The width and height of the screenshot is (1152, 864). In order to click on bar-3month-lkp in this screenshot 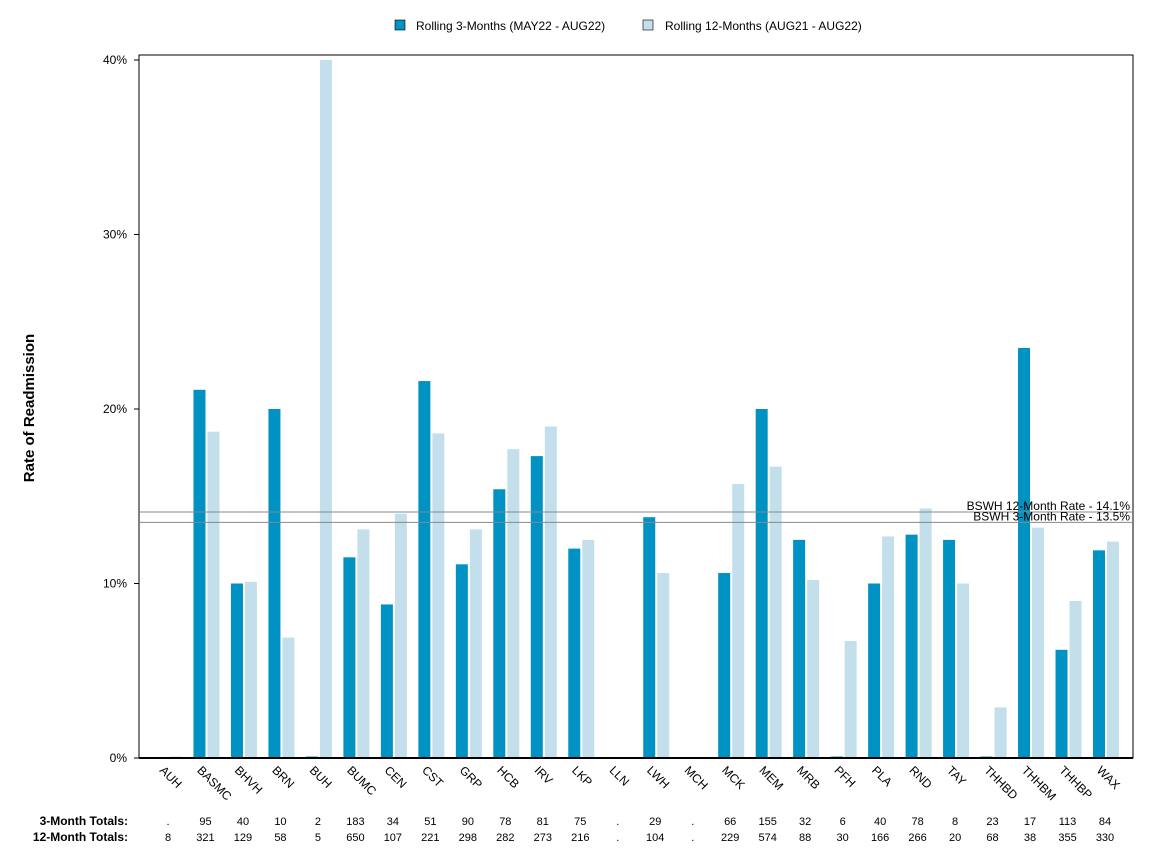, I will do `click(574, 653)`.